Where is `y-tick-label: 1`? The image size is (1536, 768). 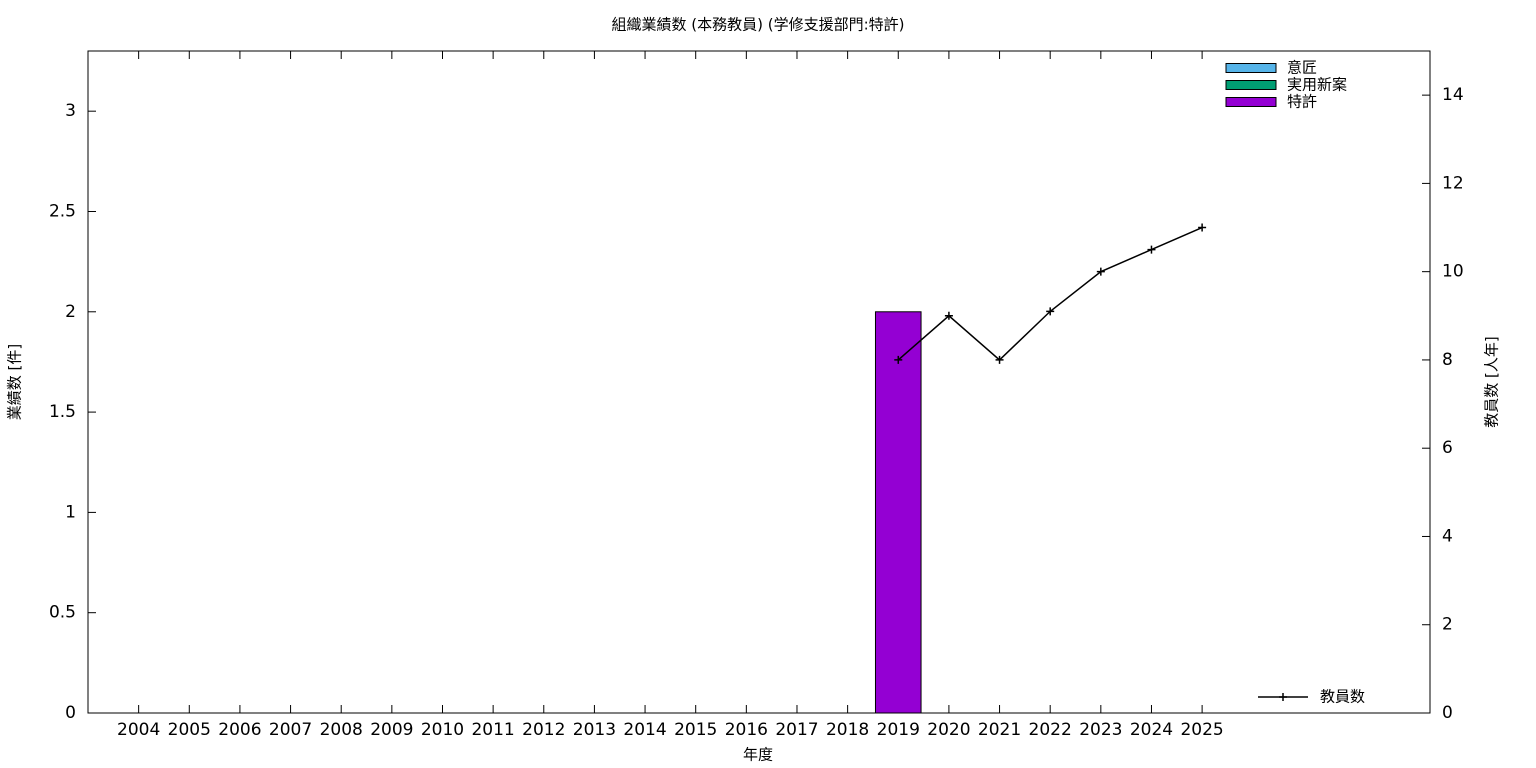 y-tick-label: 1 is located at coordinates (70, 512).